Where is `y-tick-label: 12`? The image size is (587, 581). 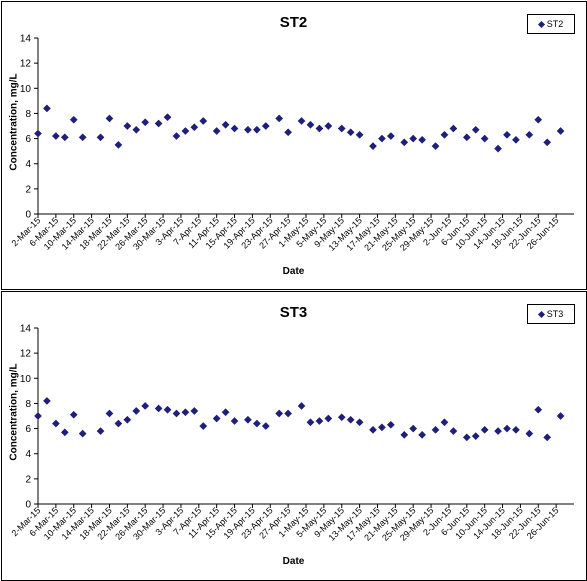 y-tick-label: 12 is located at coordinates (26, 64).